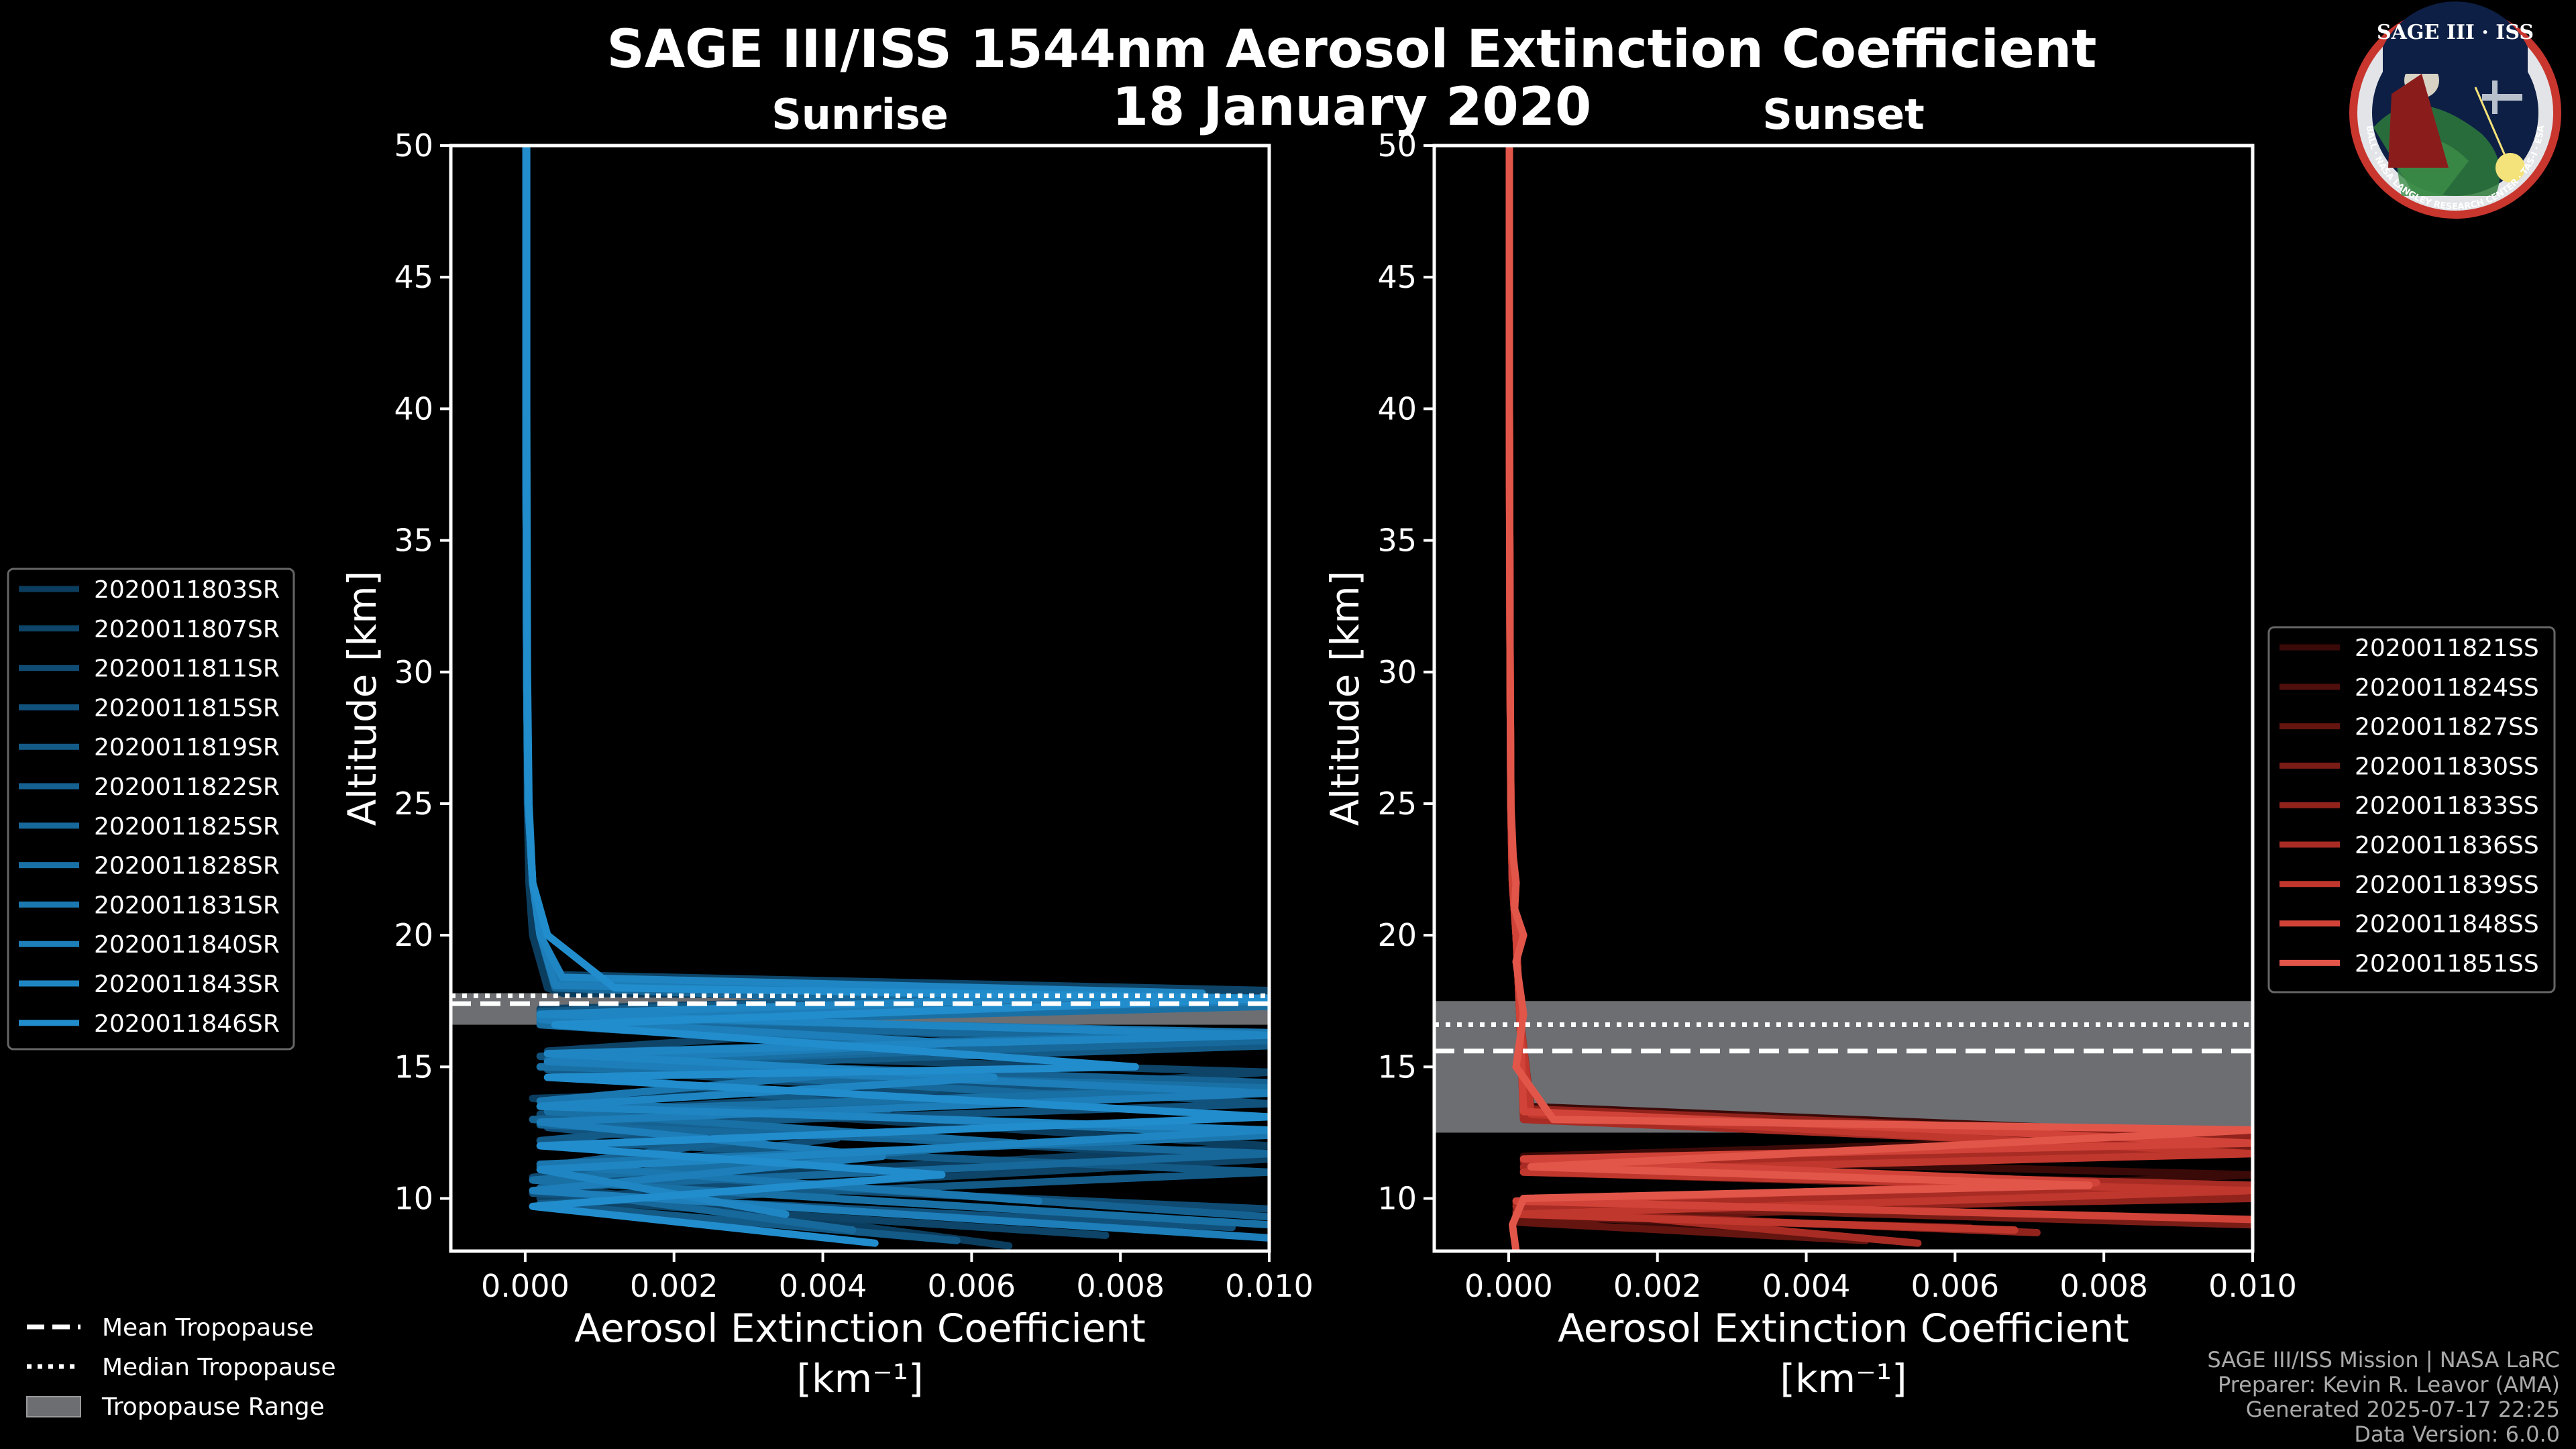  I want to click on sunset-legend-label: 2020011836SS, so click(2447, 845).